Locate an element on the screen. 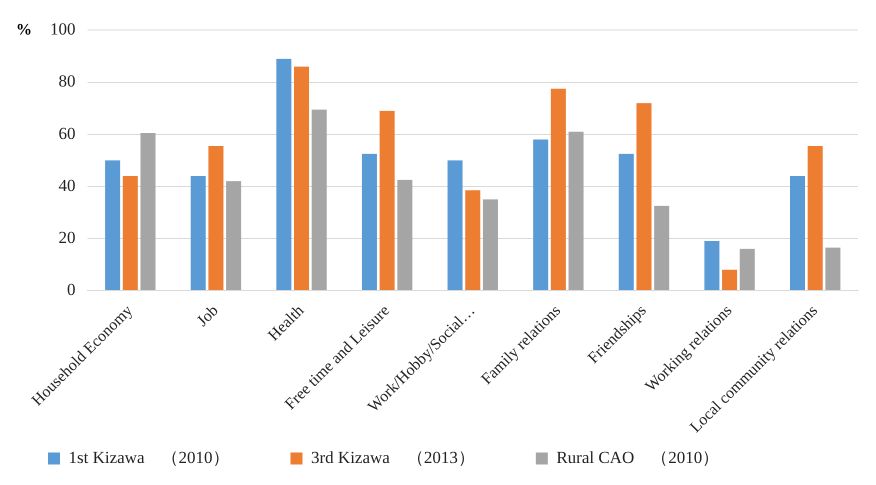 The width and height of the screenshot is (876, 485). y-tick-label: 20 is located at coordinates (67, 237).